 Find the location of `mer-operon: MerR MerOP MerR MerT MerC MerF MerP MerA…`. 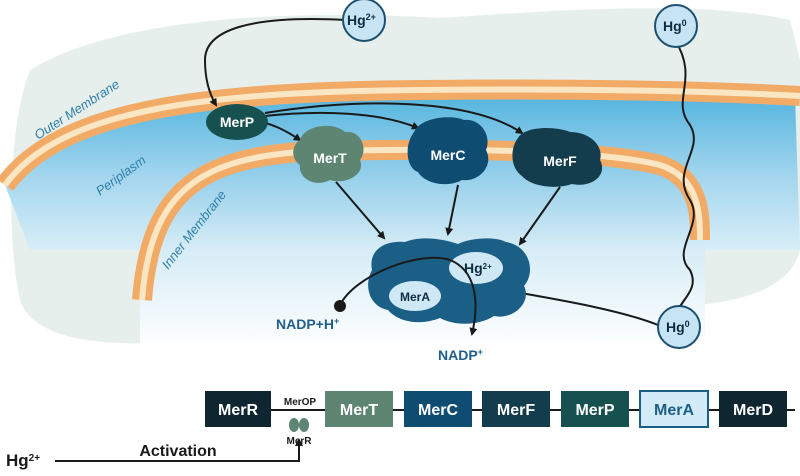

mer-operon: MerR MerOP MerR MerT MerC MerF MerP MerA… is located at coordinates (500, 418).